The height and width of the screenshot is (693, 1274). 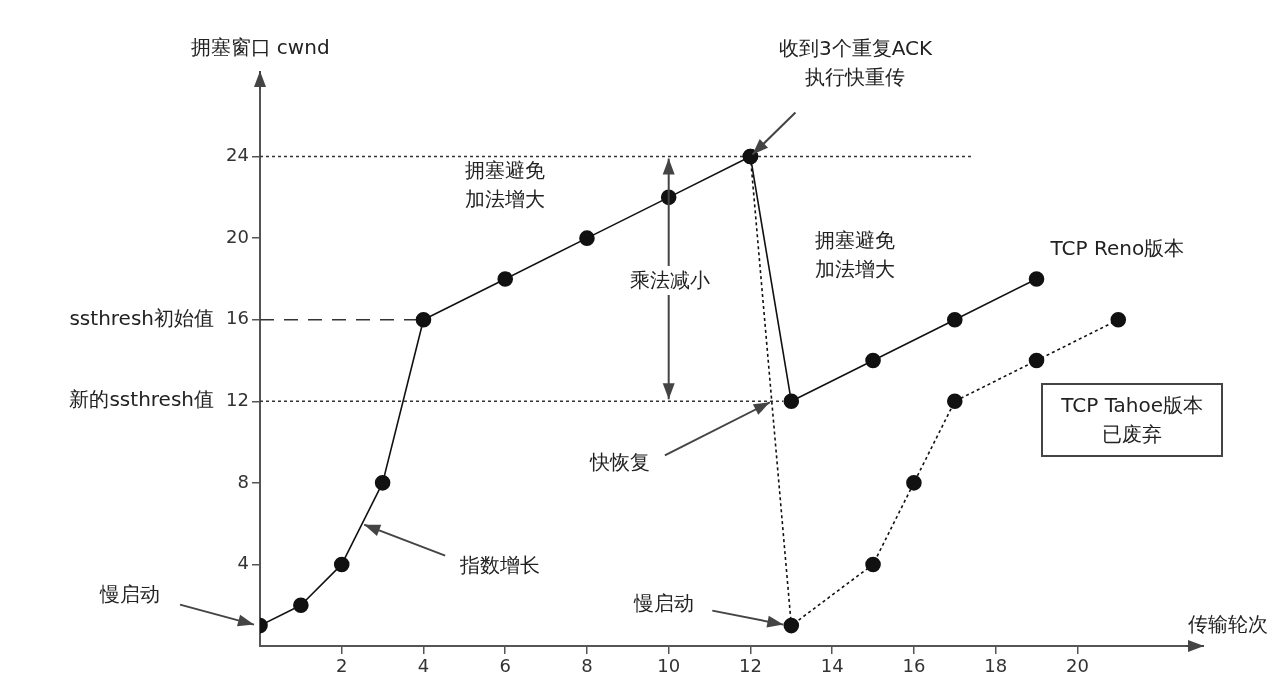 What do you see at coordinates (669, 666) in the screenshot?
I see `x-tick-label: 10` at bounding box center [669, 666].